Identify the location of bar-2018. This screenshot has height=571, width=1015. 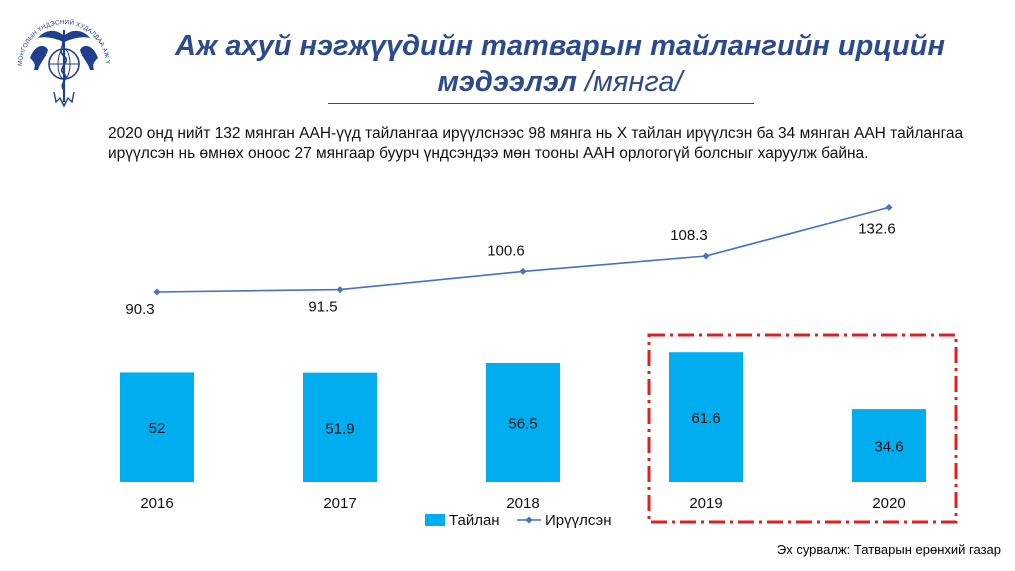
(523, 422).